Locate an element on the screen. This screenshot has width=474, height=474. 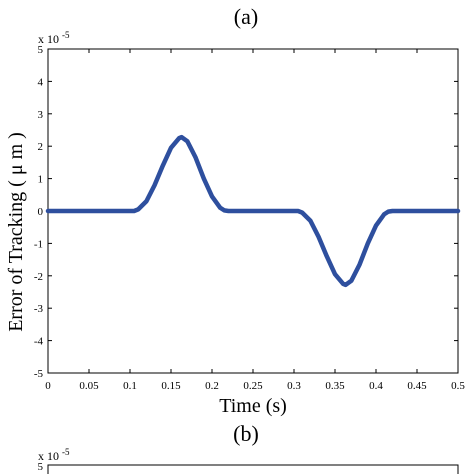
x-tick-label: 0.25 is located at coordinates (253, 386).